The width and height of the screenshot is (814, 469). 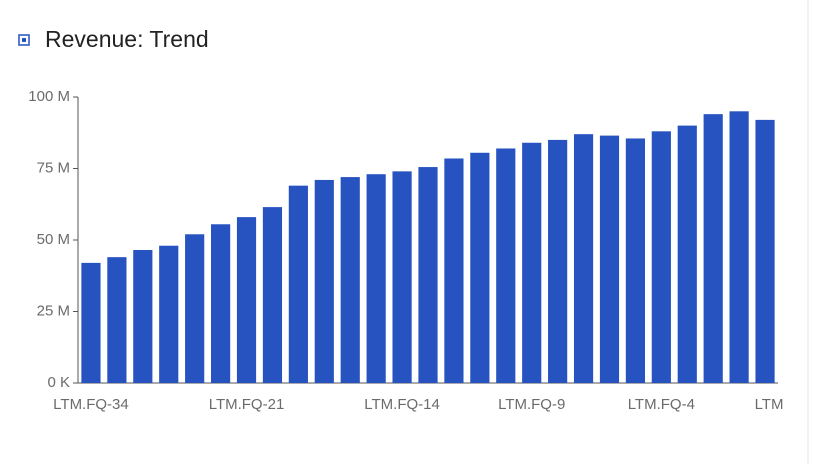 I want to click on x-tick-label: LTM.FQ-14, so click(x=402, y=404).